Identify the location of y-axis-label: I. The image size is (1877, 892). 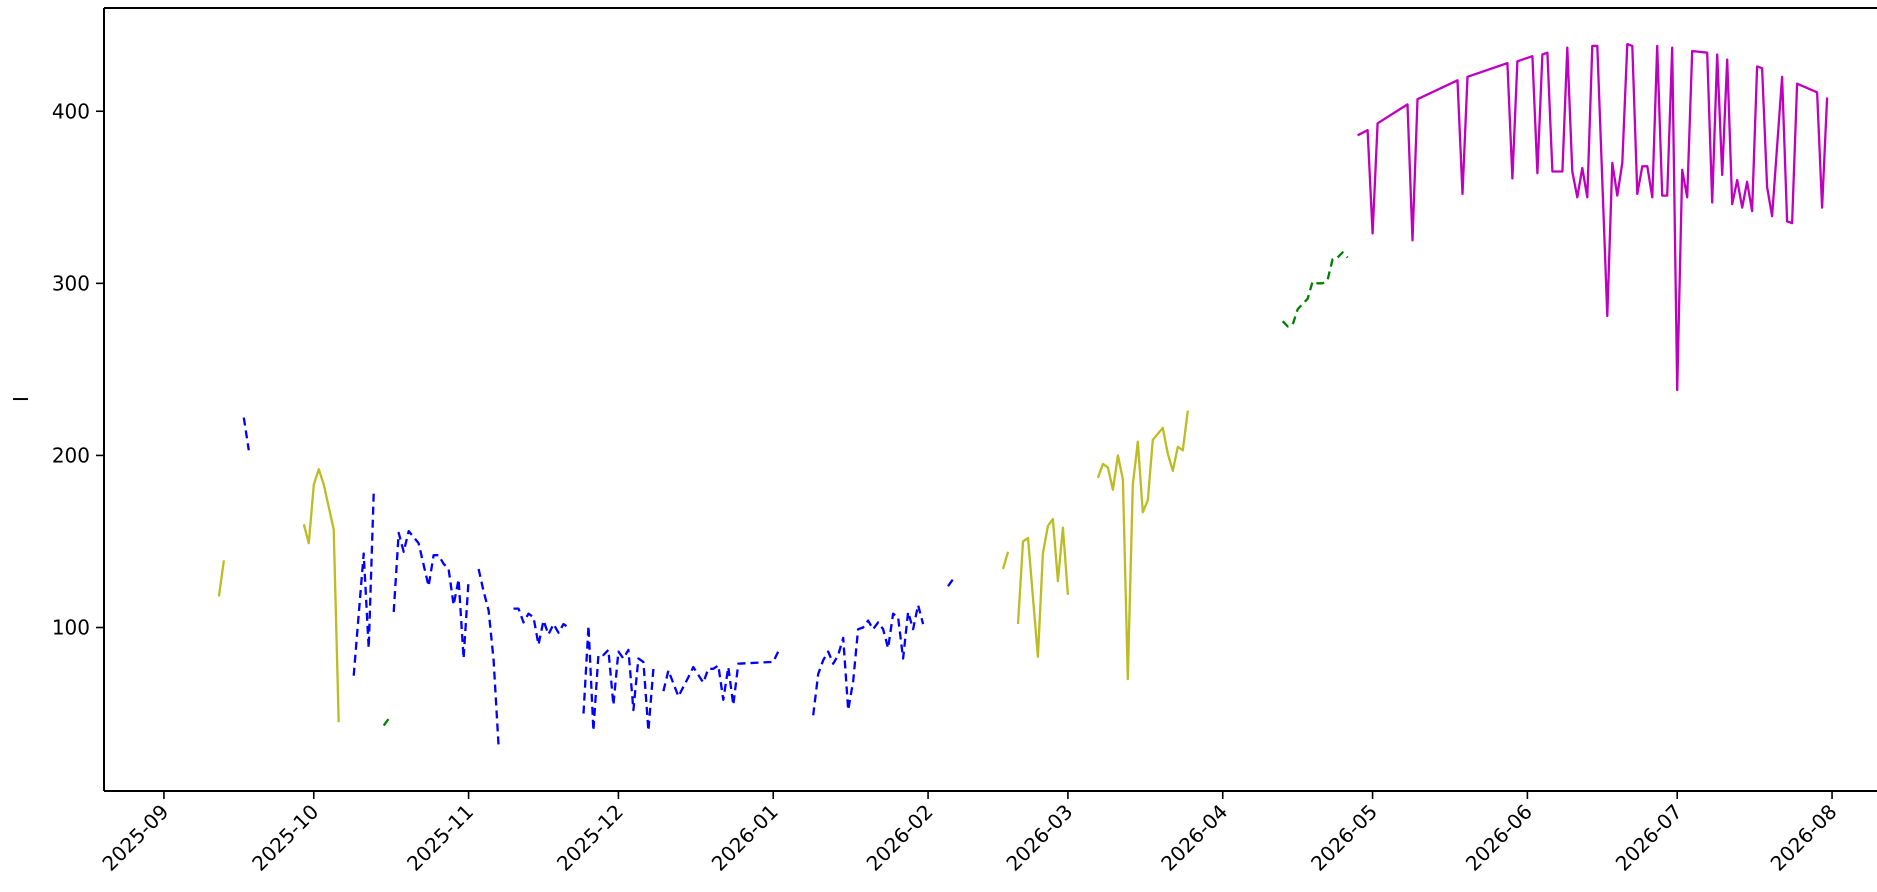
(21, 399).